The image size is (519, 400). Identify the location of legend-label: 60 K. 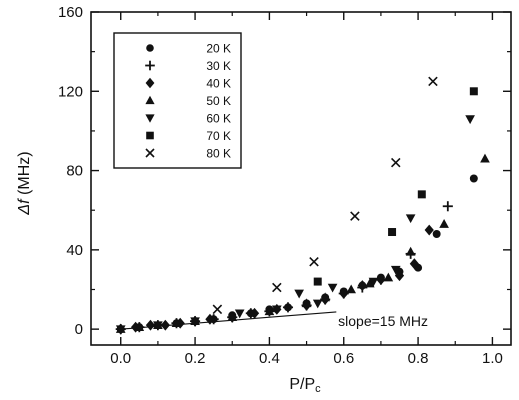
(218, 119).